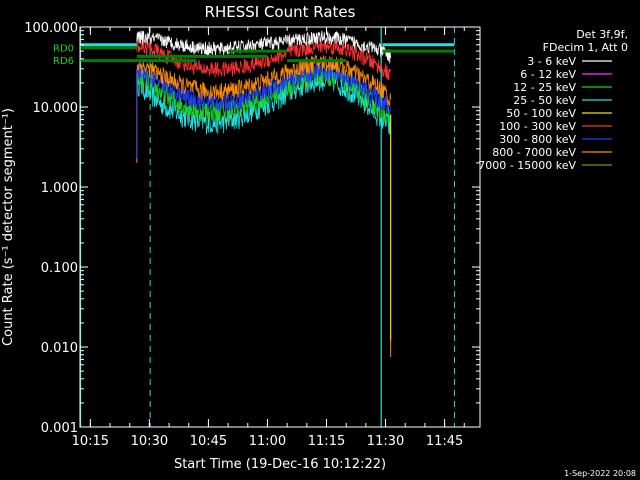  What do you see at coordinates (280, 464) in the screenshot?
I see `x-axis-label: Start Time (19-Dec-16 10:12:22)` at bounding box center [280, 464].